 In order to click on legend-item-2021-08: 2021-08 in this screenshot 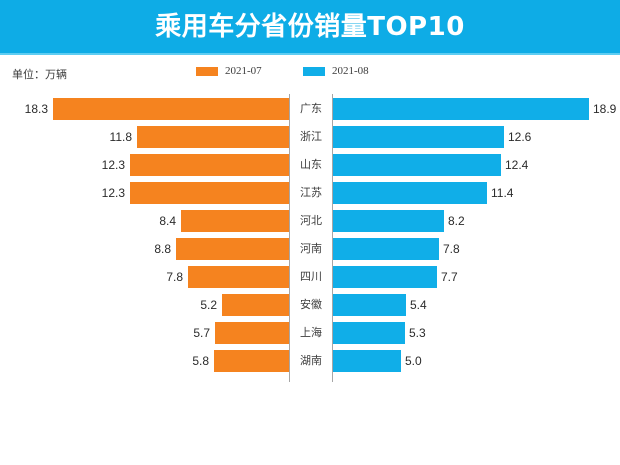, I will do `click(336, 71)`.